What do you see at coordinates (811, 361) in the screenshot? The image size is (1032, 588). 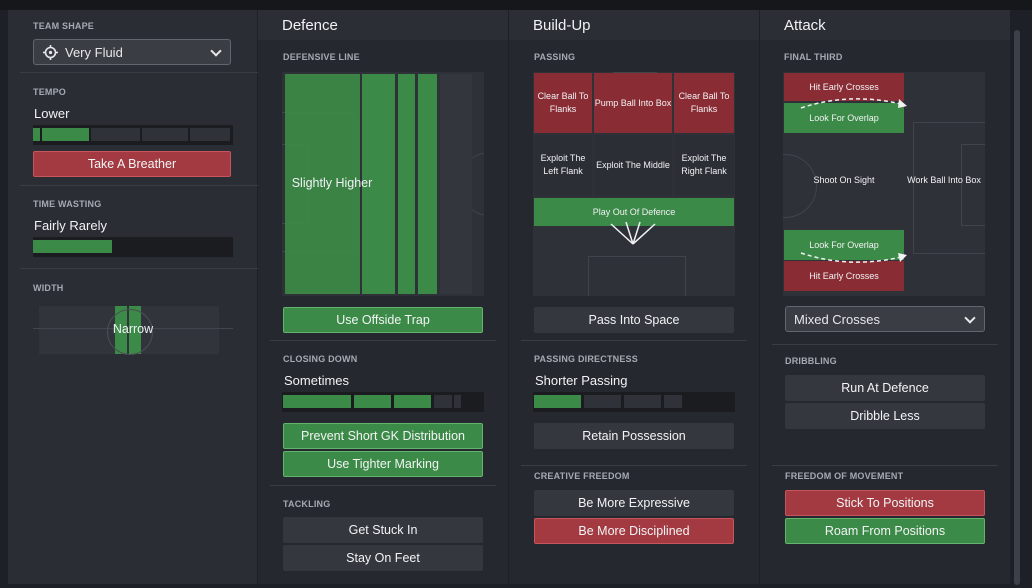 I see `dribbling-label: DRIBBLING` at bounding box center [811, 361].